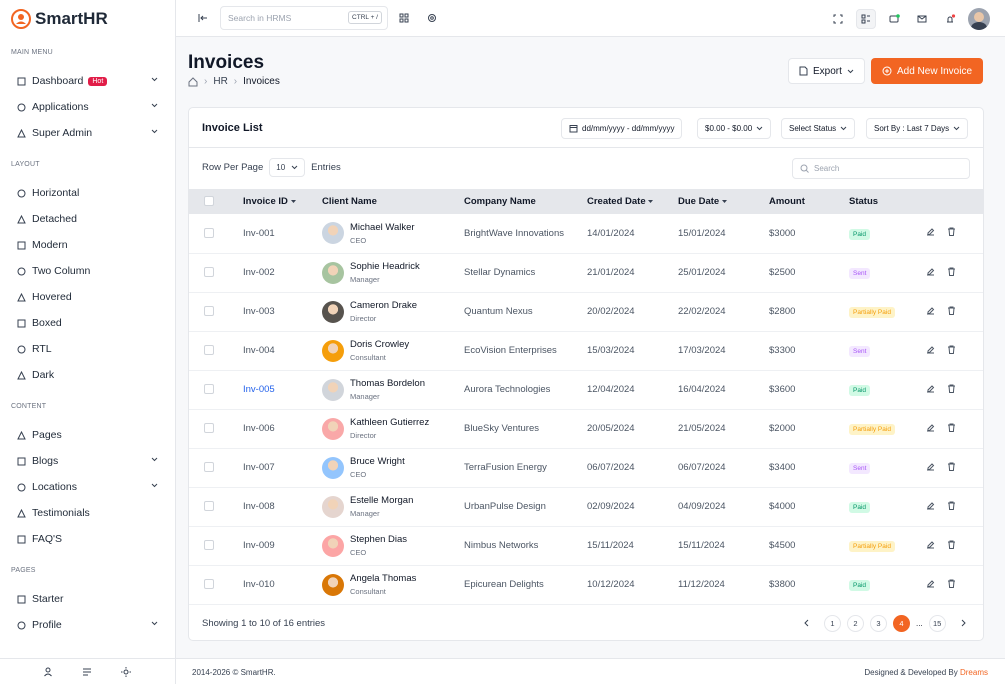  I want to click on menu-item: Pages, so click(87, 435).